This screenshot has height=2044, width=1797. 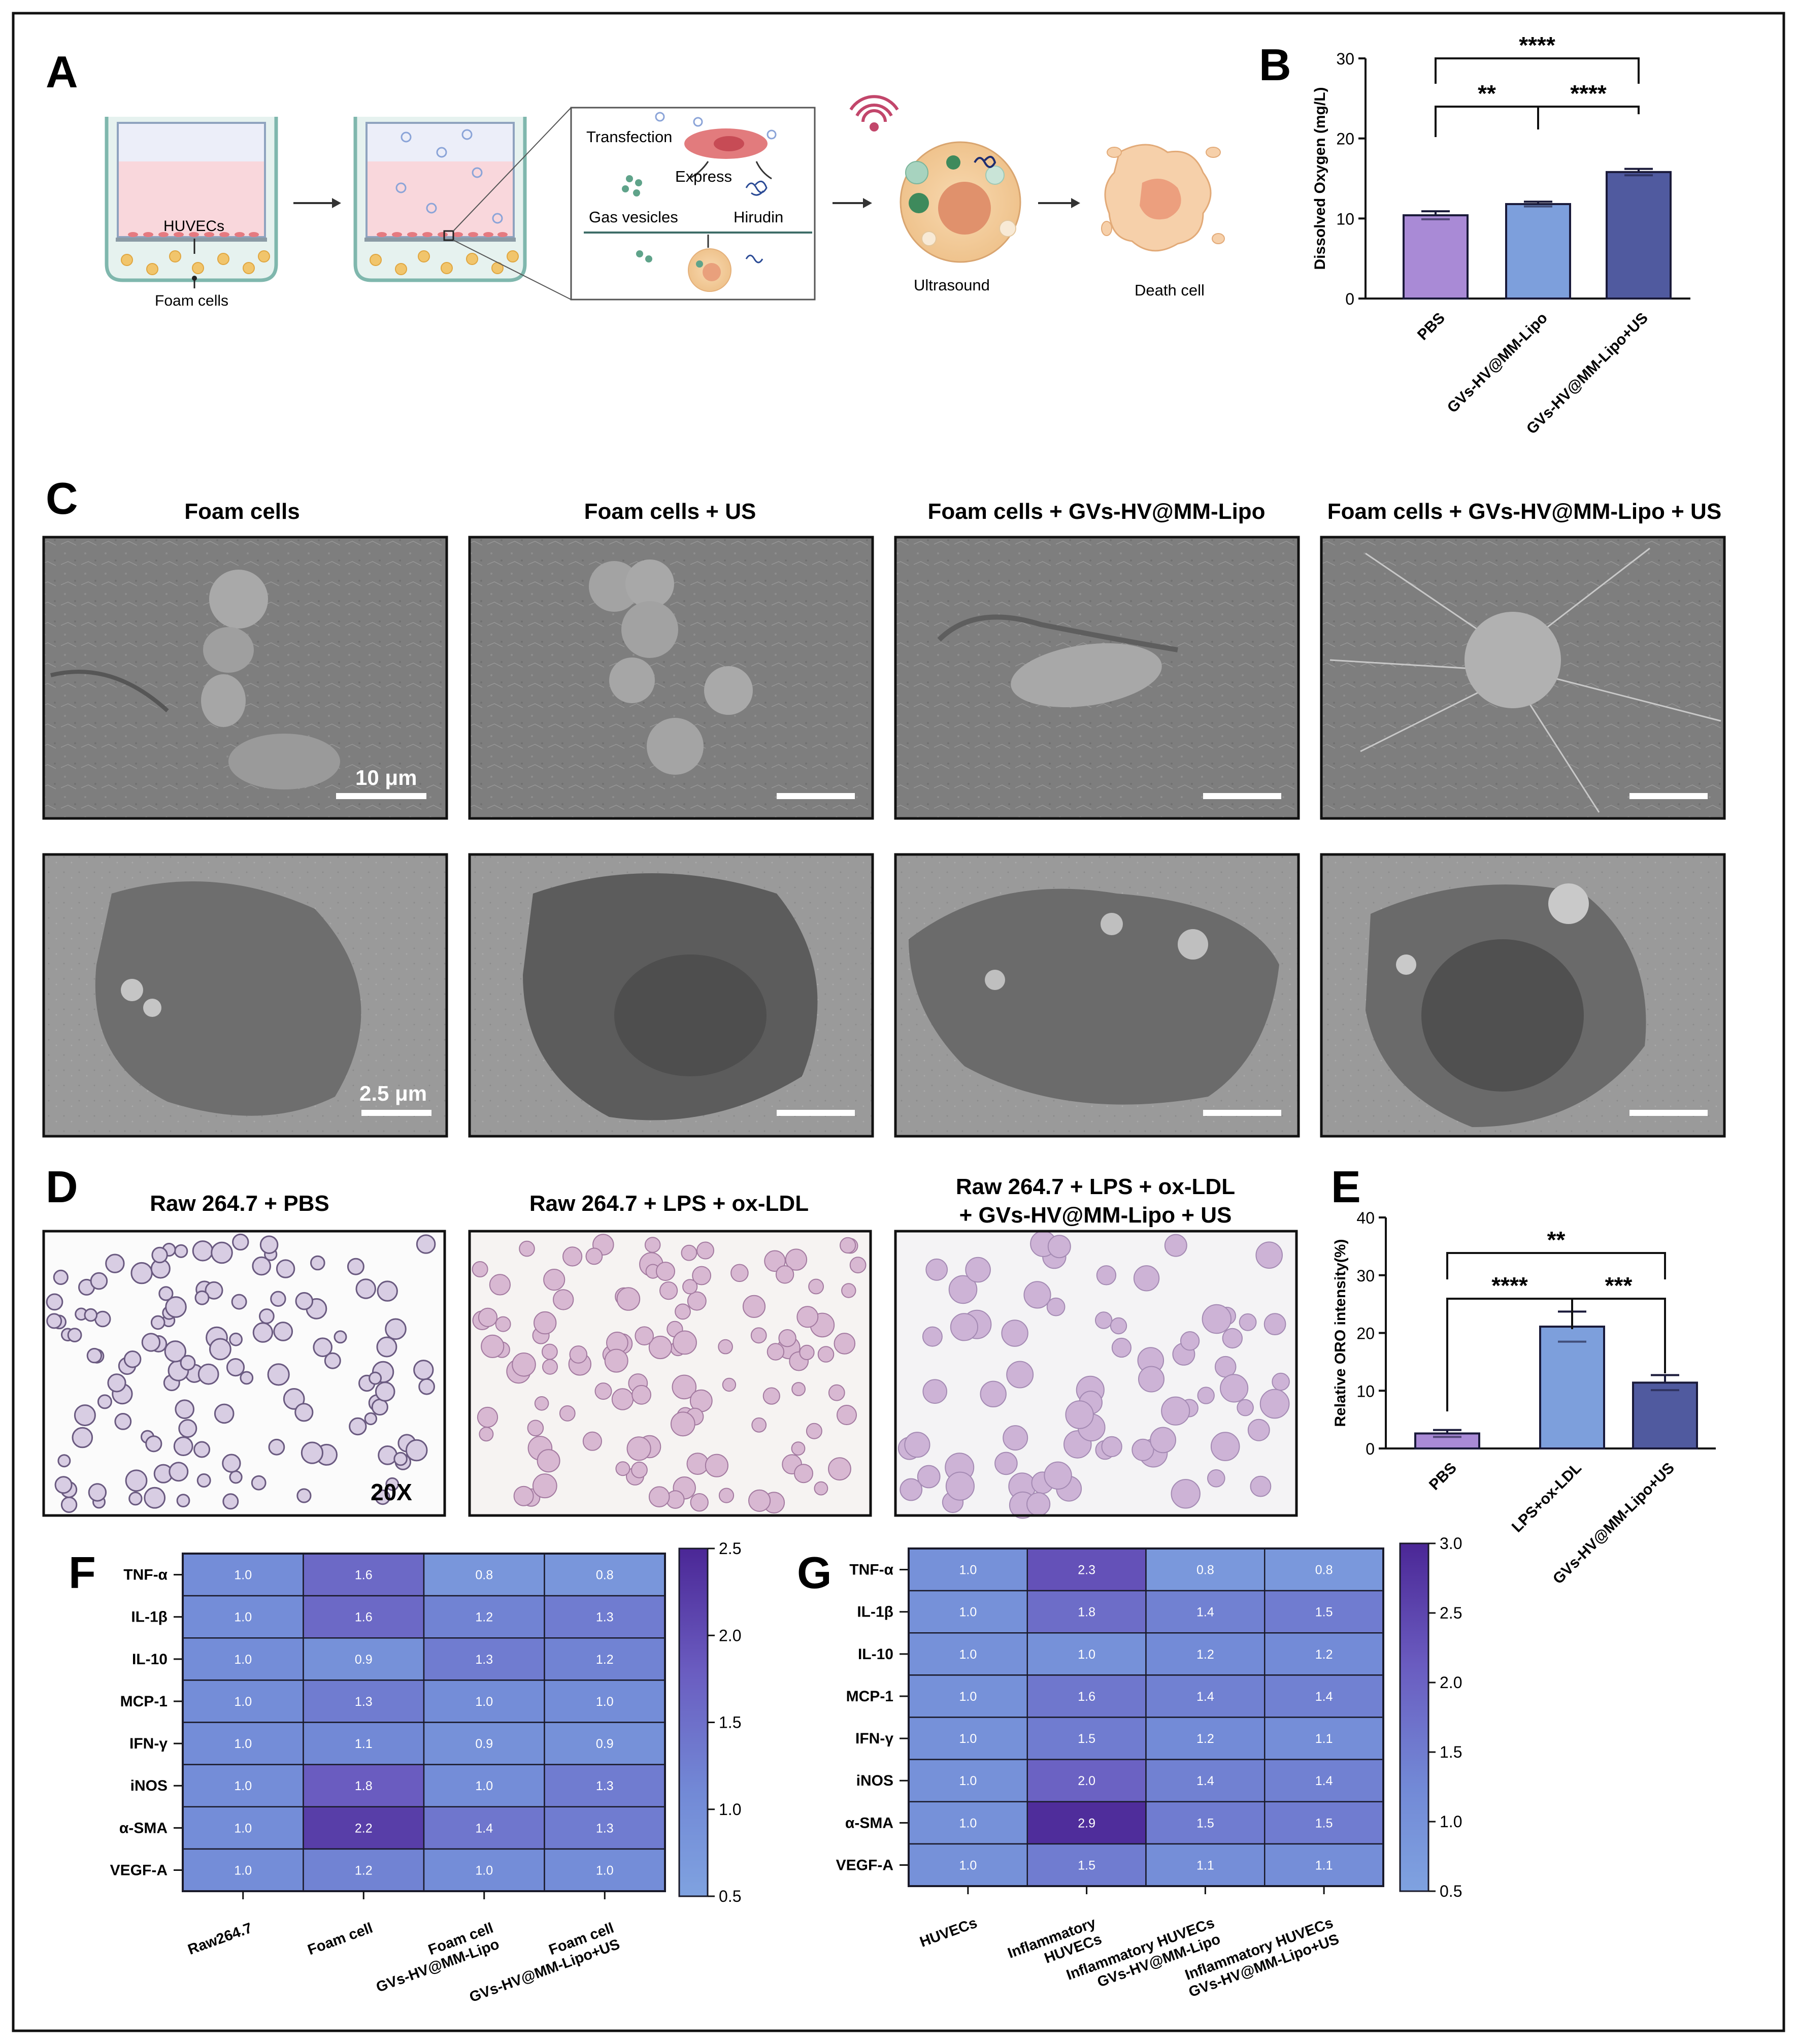 I want to click on chart-e-y-tick-label: 0, so click(x=1370, y=1449).